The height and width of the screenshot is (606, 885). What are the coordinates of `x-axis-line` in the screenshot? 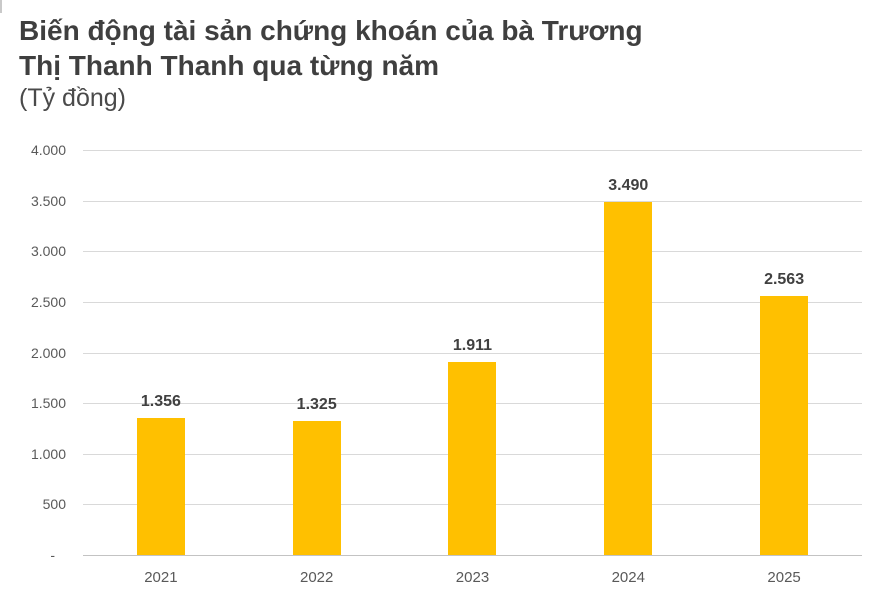 It's located at (472, 555).